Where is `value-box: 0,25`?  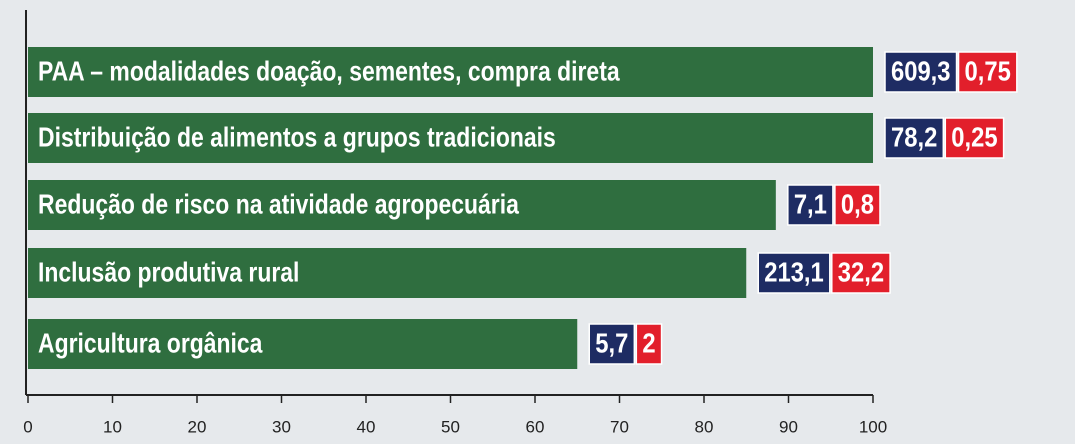 value-box: 0,25 is located at coordinates (974, 138).